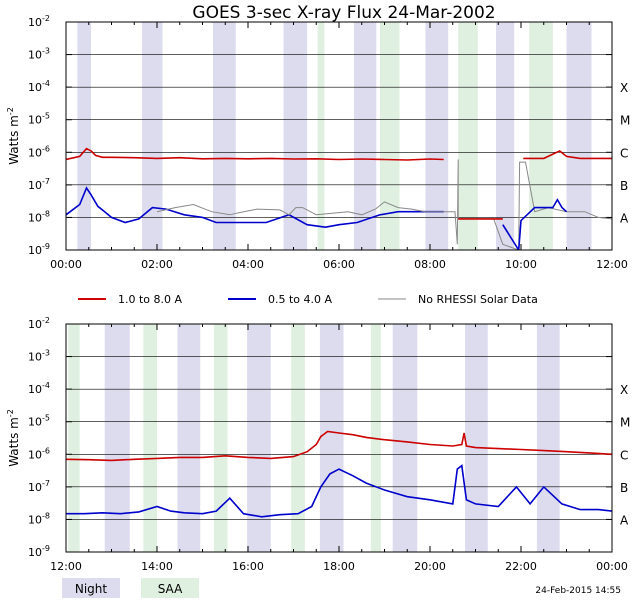 The width and height of the screenshot is (640, 600). I want to click on key-area: Night SAA 24-Feb-2015 14:55, so click(341, 588).